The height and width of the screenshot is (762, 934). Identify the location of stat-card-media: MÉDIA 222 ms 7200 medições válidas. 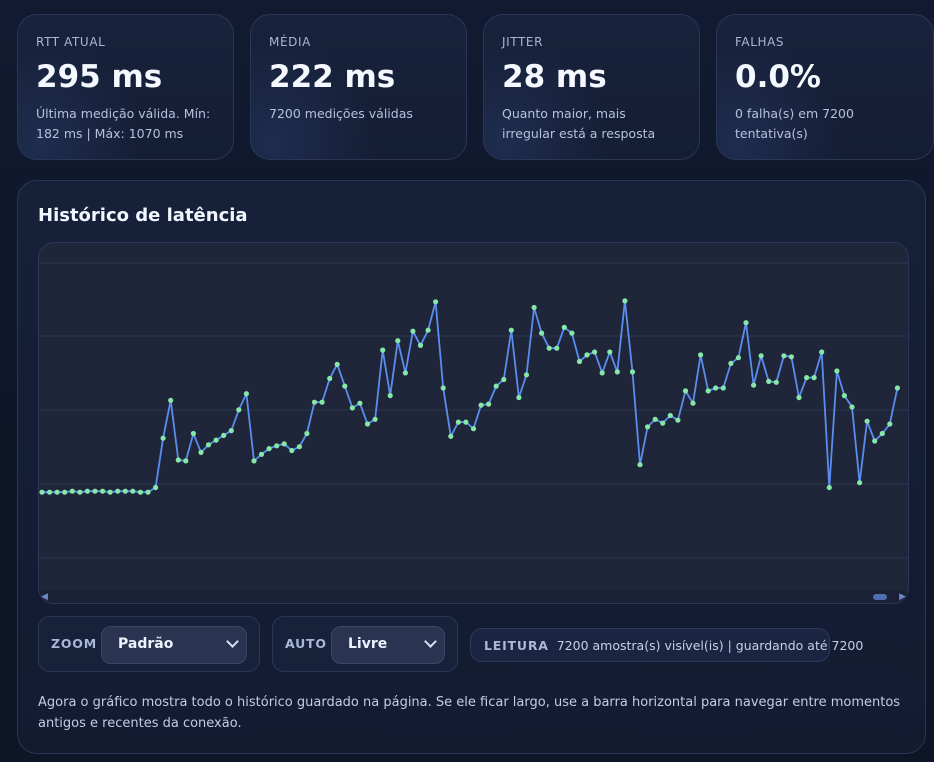
(358, 87).